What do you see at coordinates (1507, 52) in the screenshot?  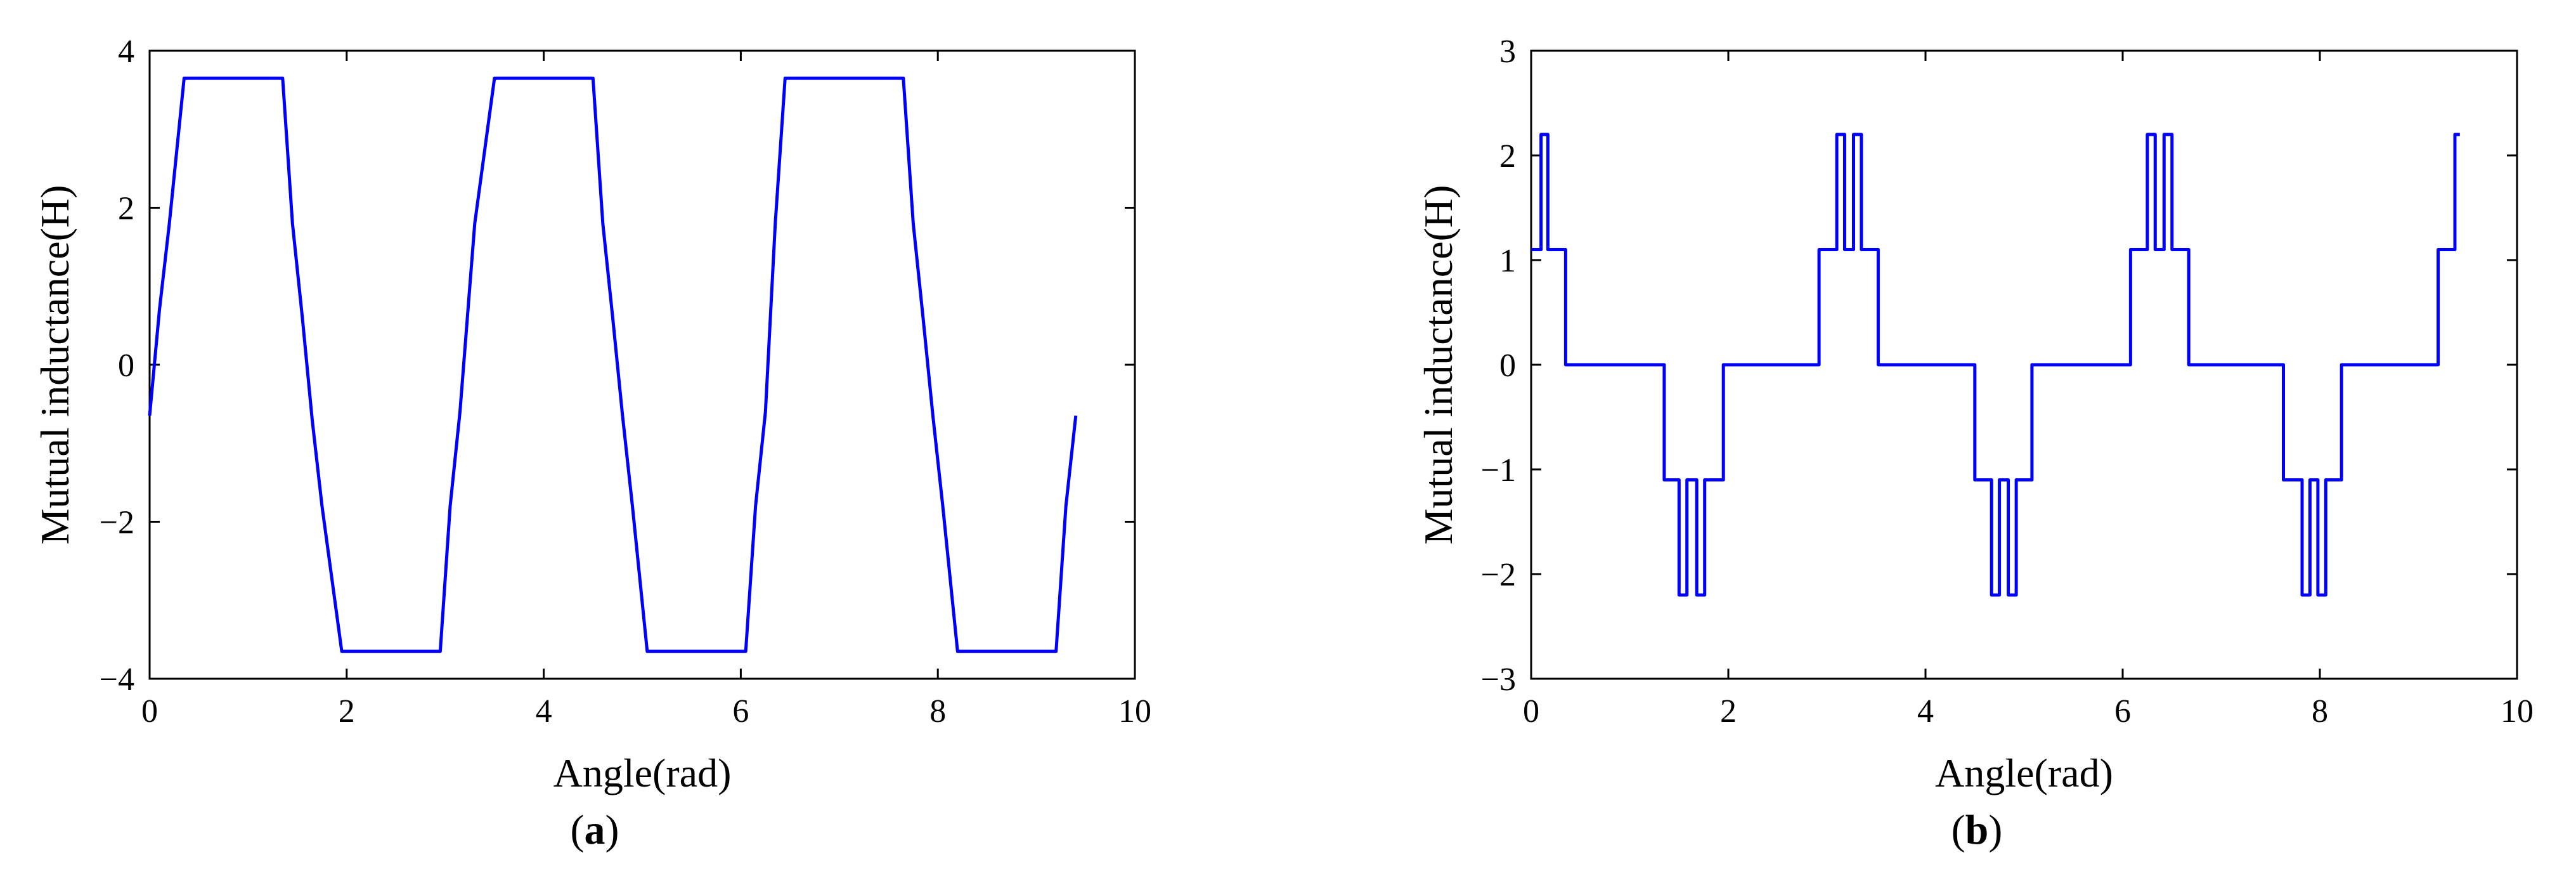 I see `y-tick-label: 3` at bounding box center [1507, 52].